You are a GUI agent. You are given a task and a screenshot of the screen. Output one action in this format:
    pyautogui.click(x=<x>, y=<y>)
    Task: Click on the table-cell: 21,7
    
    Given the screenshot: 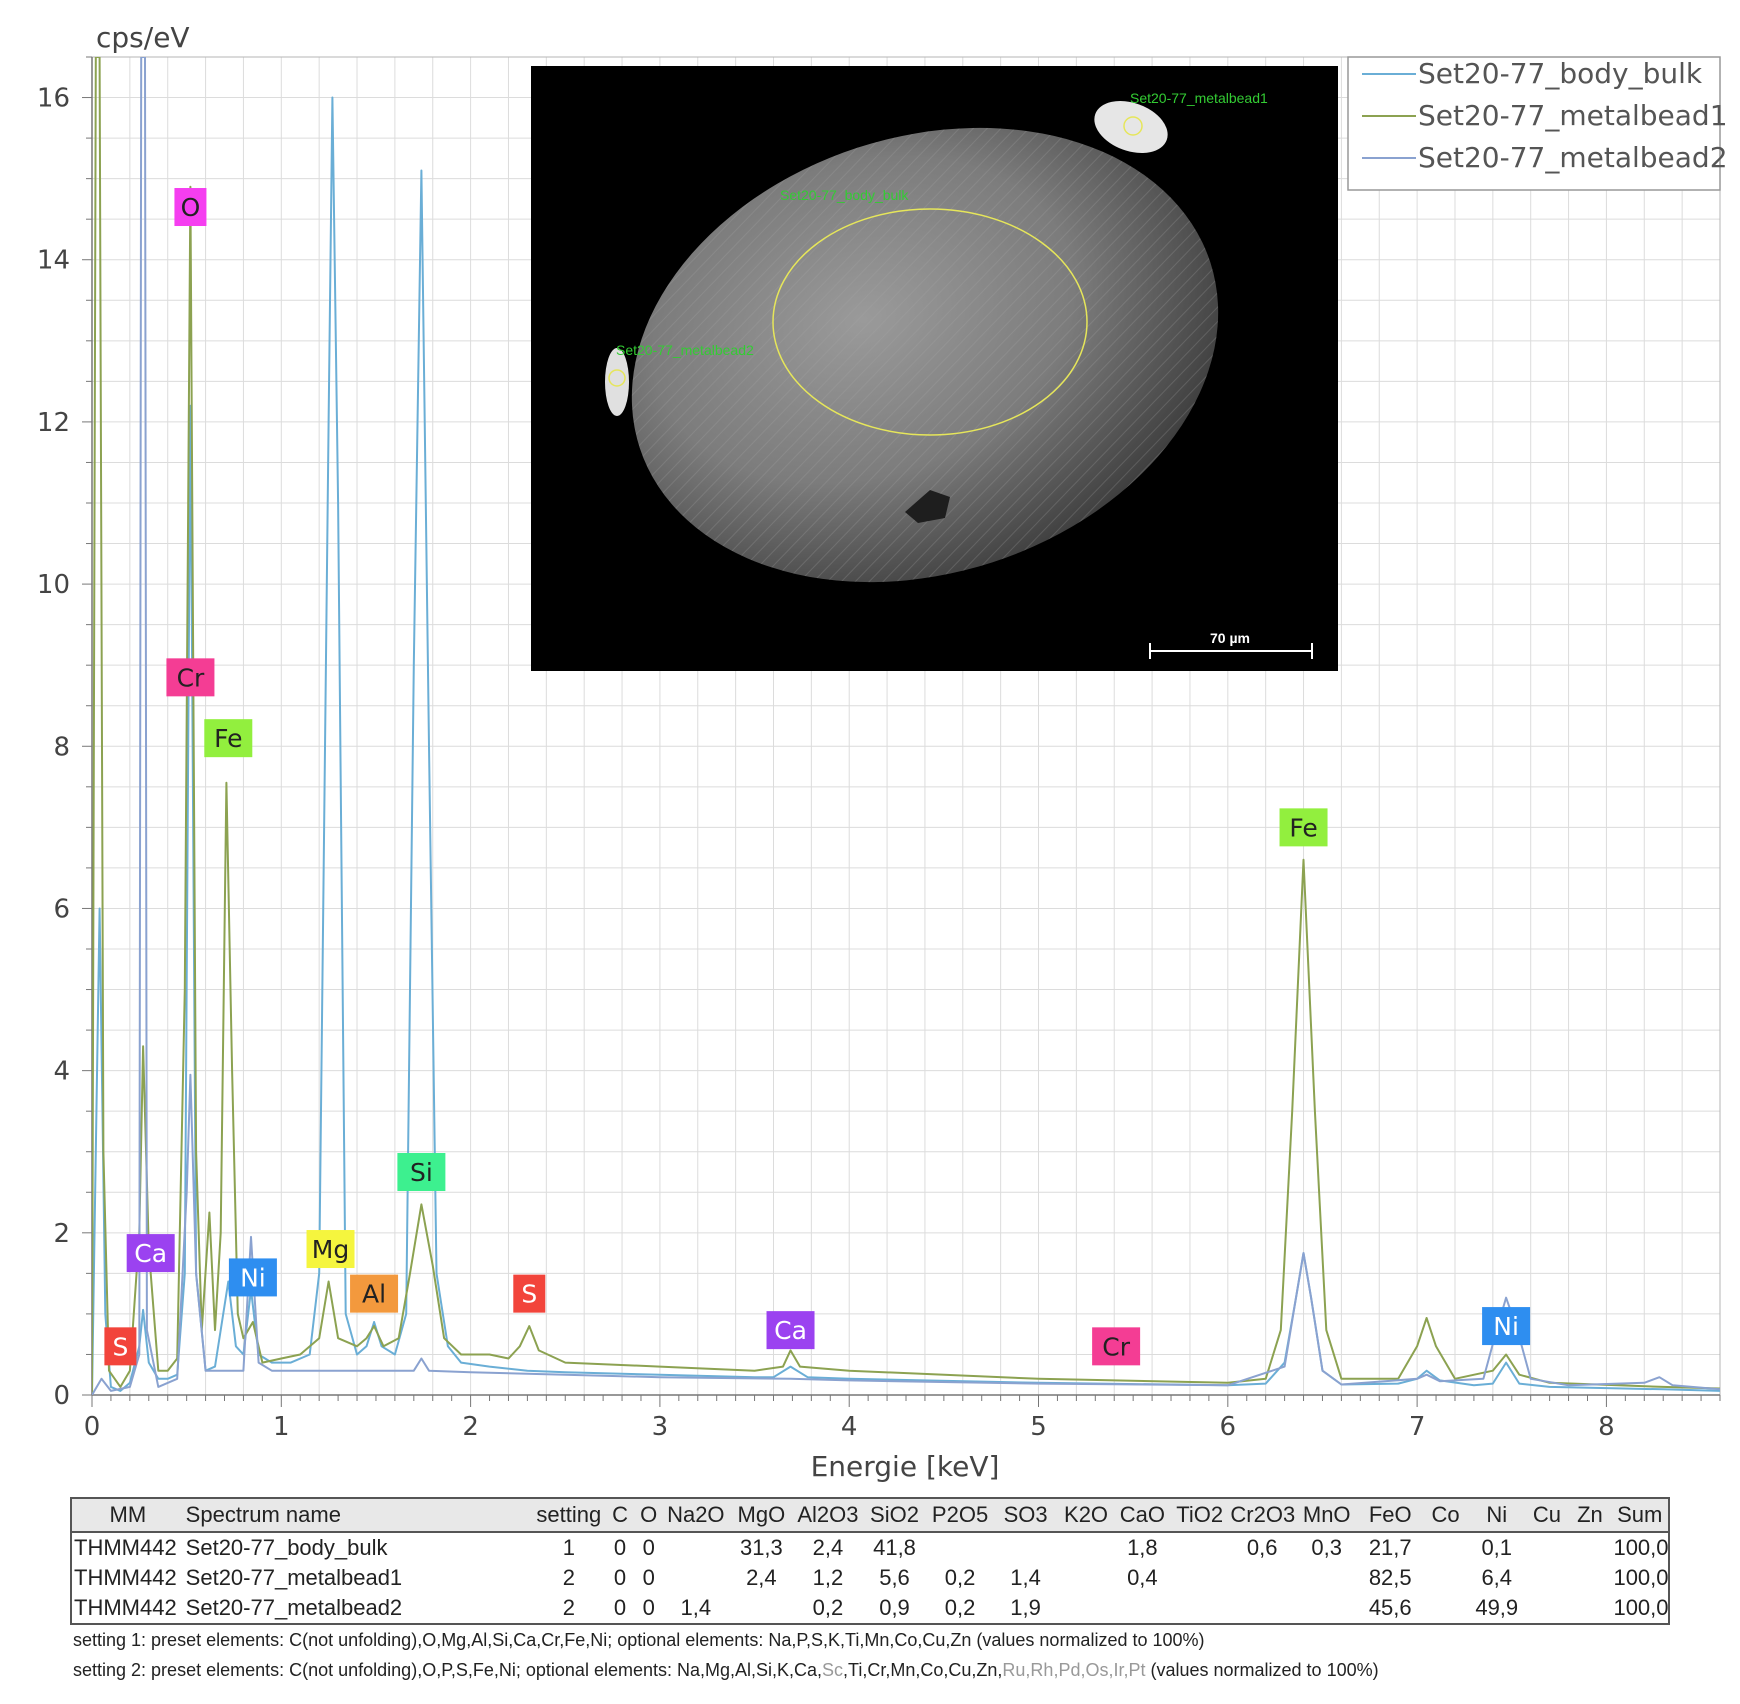 What is the action you would take?
    pyautogui.click(x=1390, y=1547)
    